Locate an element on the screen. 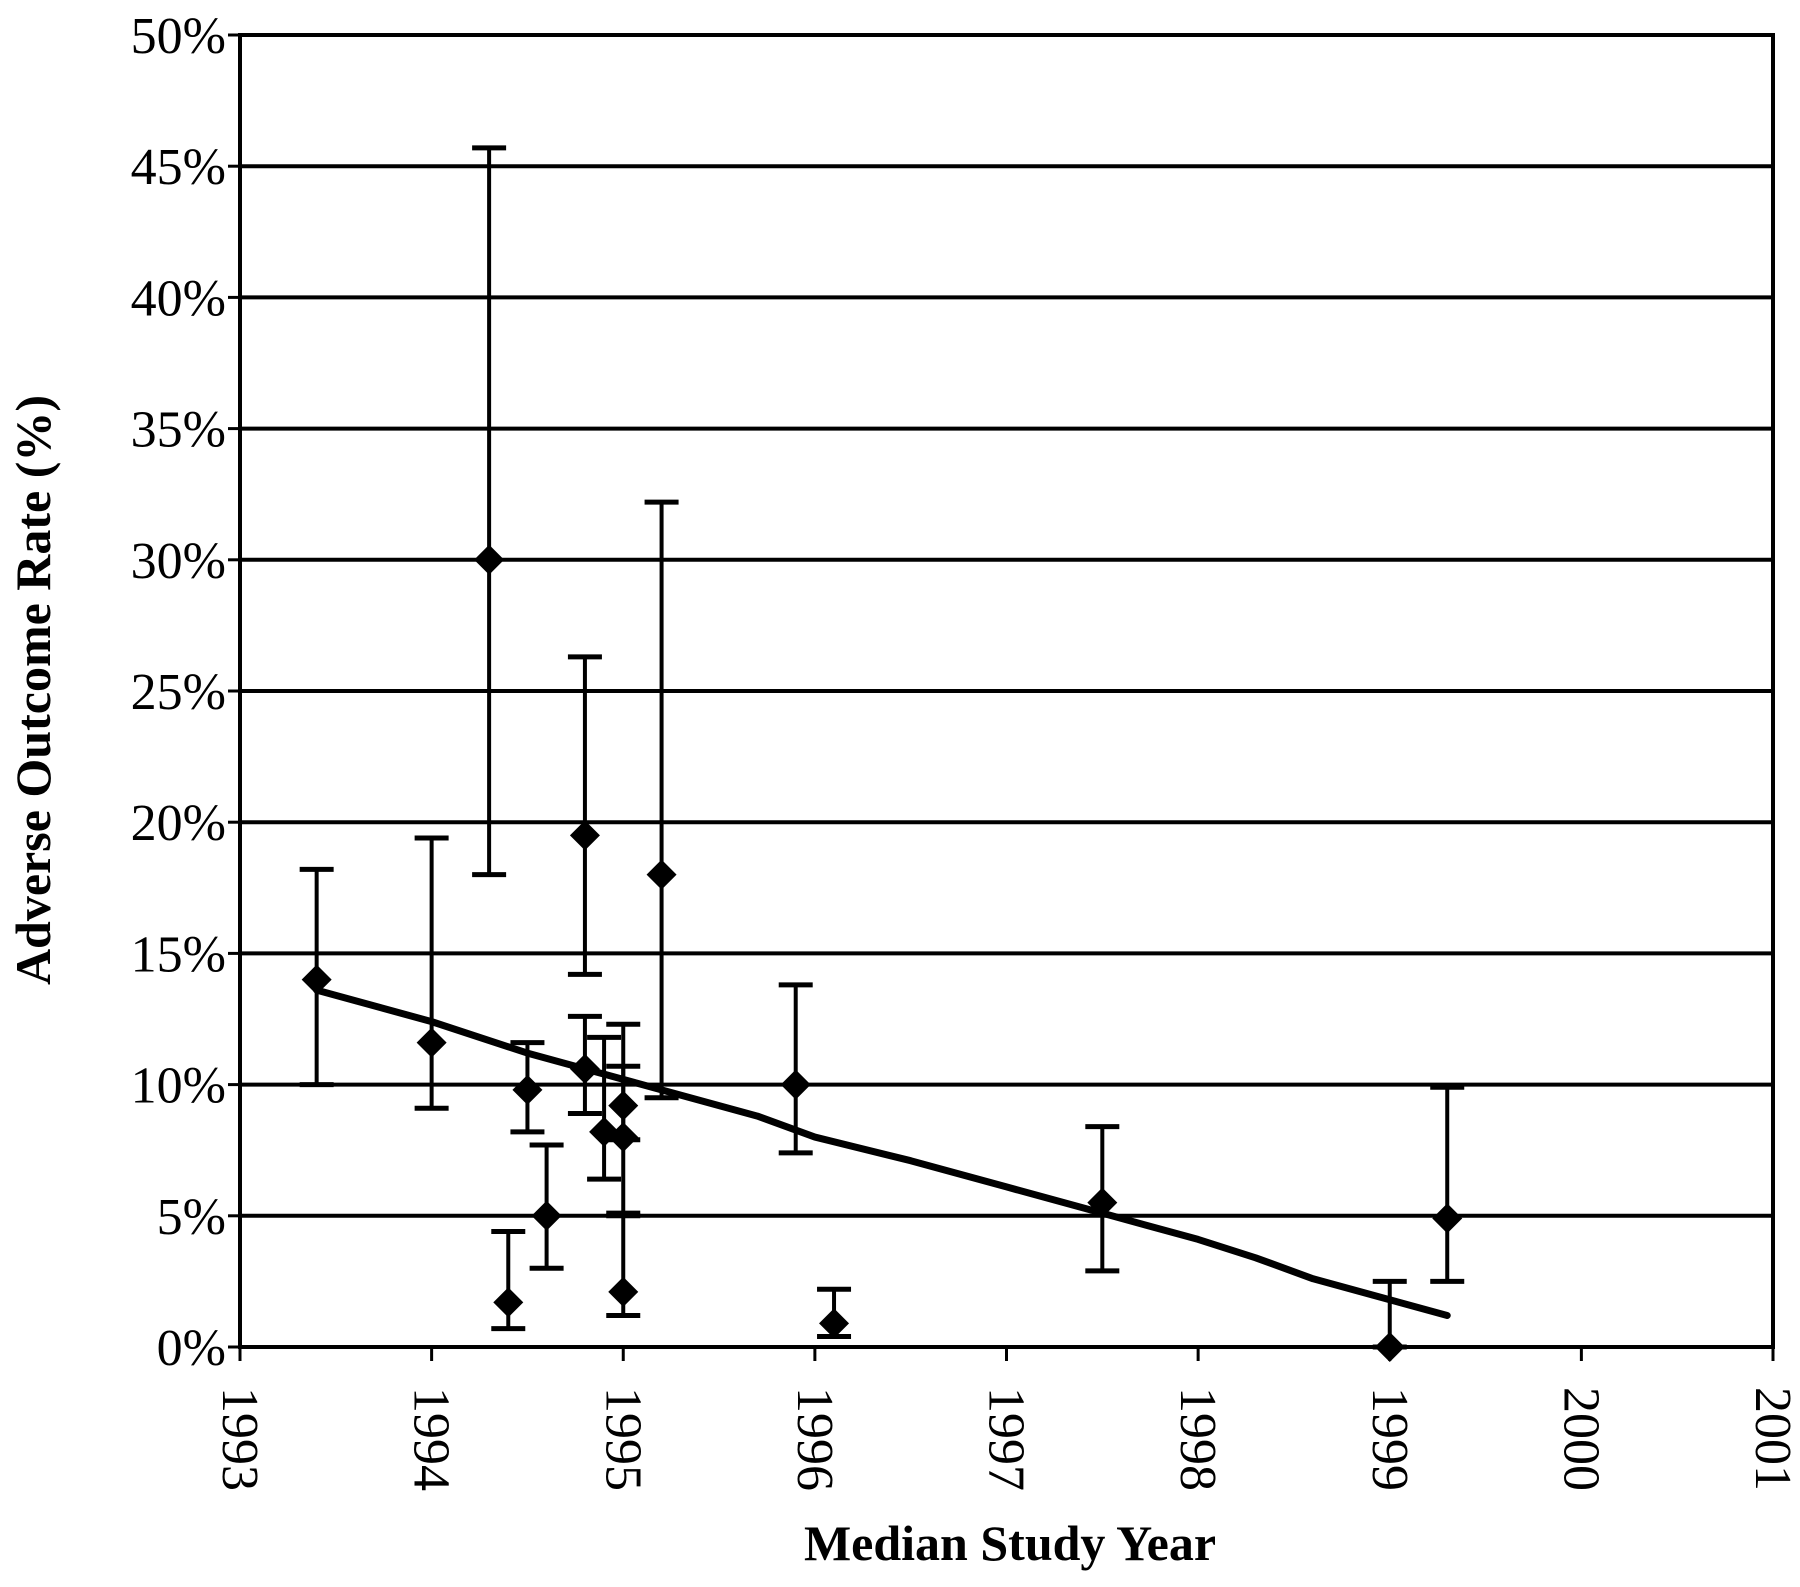 The image size is (1800, 1587). x-tick-label: 2001 is located at coordinates (1772, 1439).